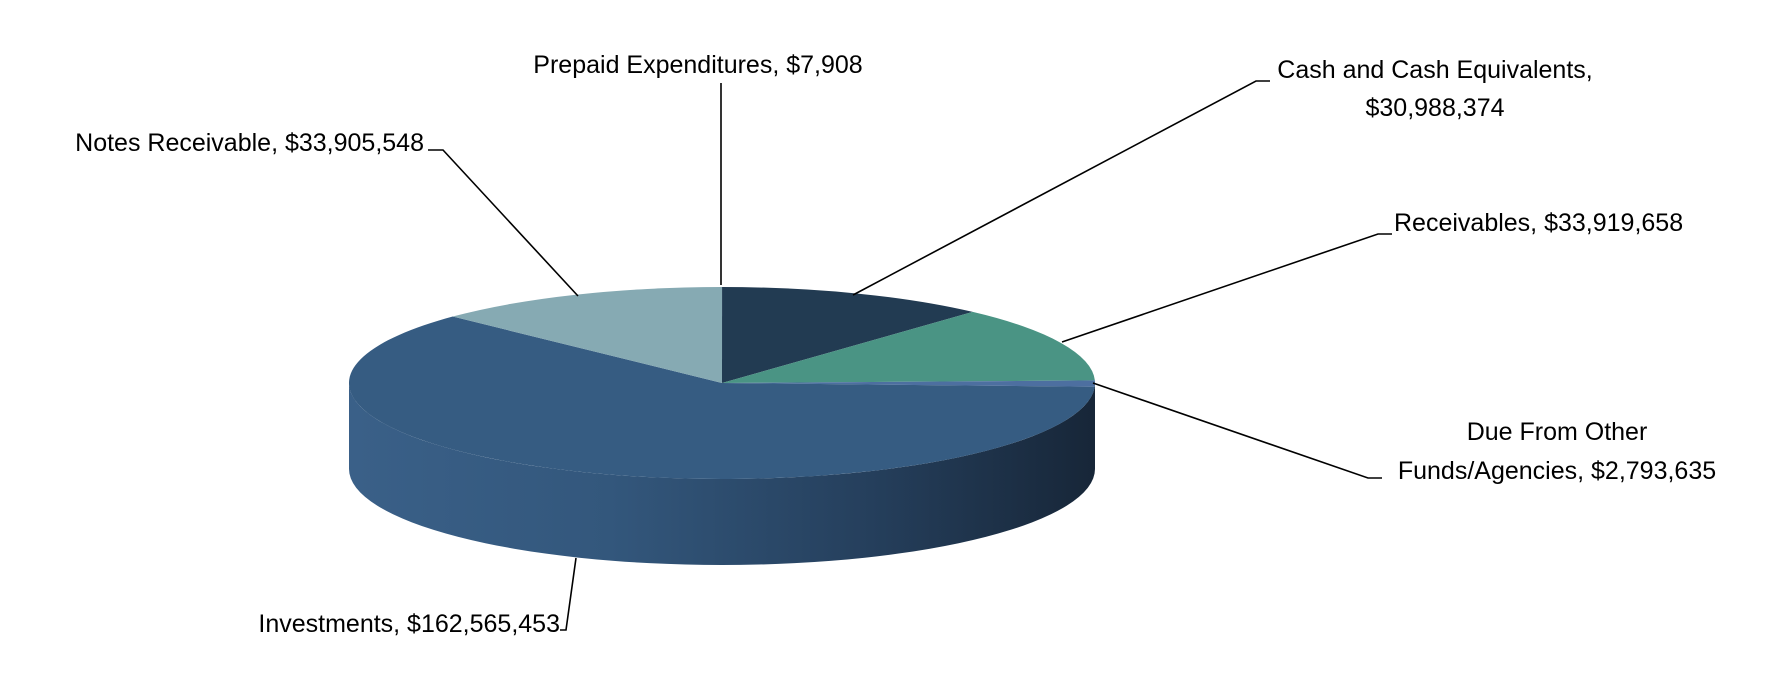 This screenshot has height=682, width=1768. Describe the element at coordinates (1434, 70) in the screenshot. I see `label-cash-line1: Cash and Cash Equivalents,` at that location.